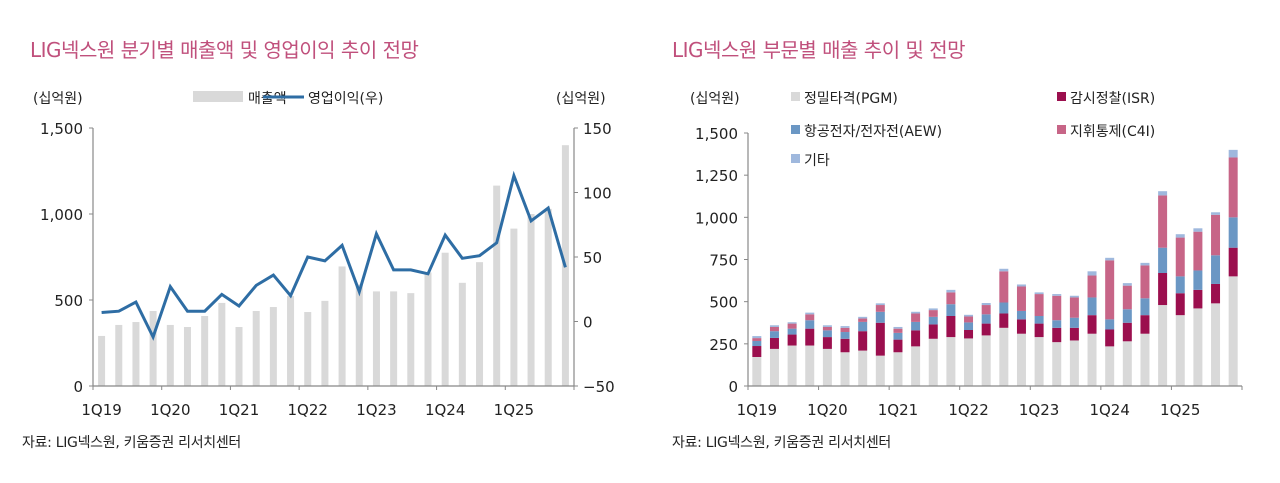 This screenshot has width=1280, height=483. I want to click on left-axis-unit-label: (십억원), so click(58, 99).